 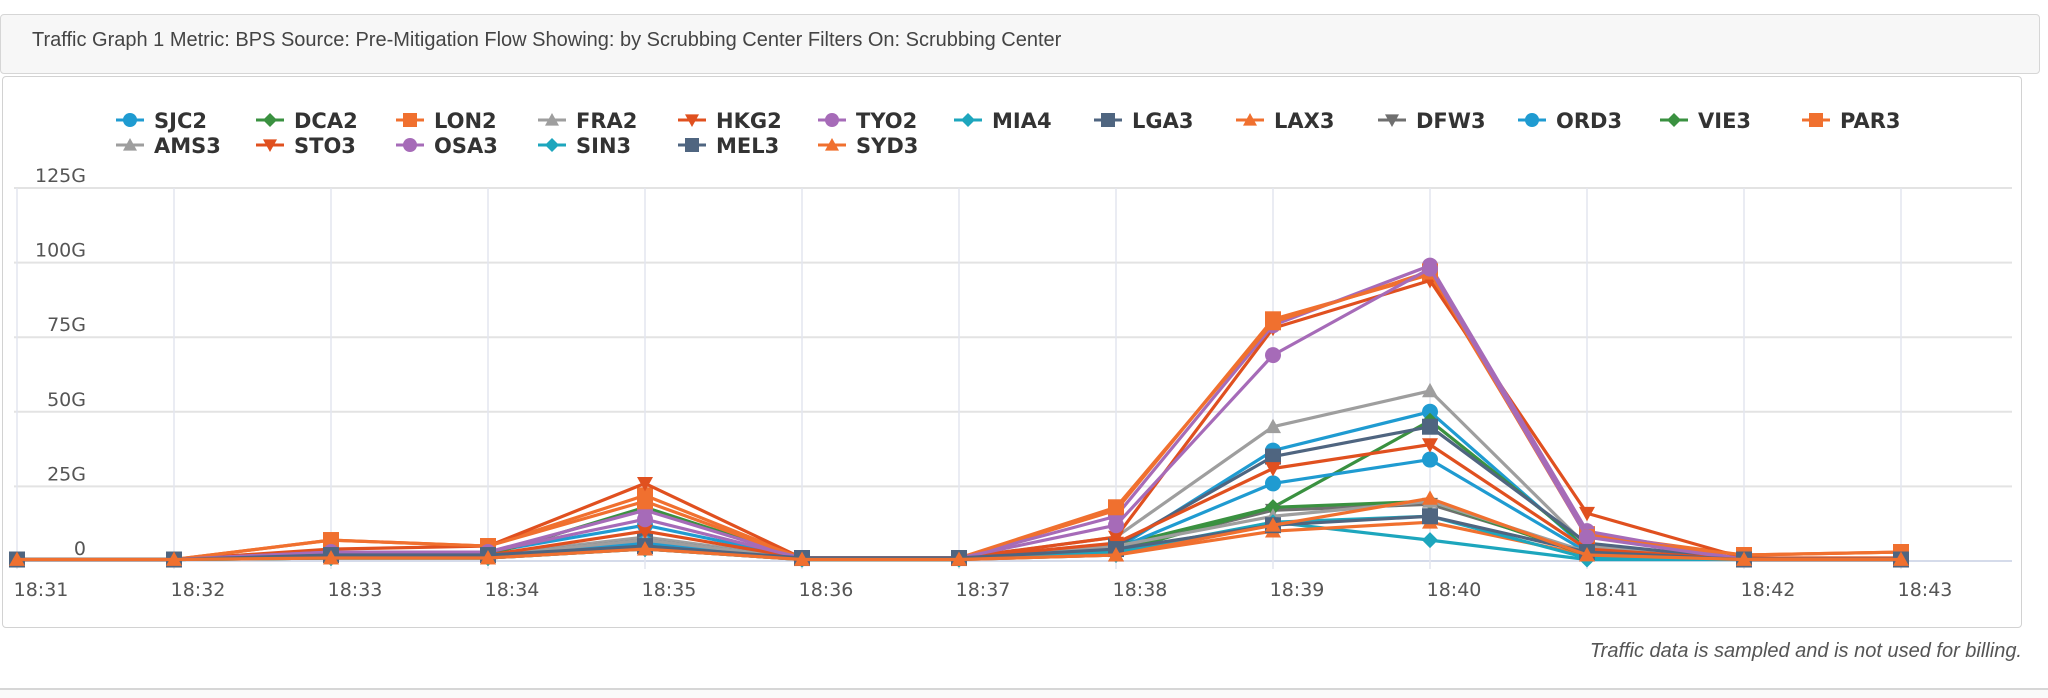 I want to click on legend-label: SJC2, so click(x=180, y=121).